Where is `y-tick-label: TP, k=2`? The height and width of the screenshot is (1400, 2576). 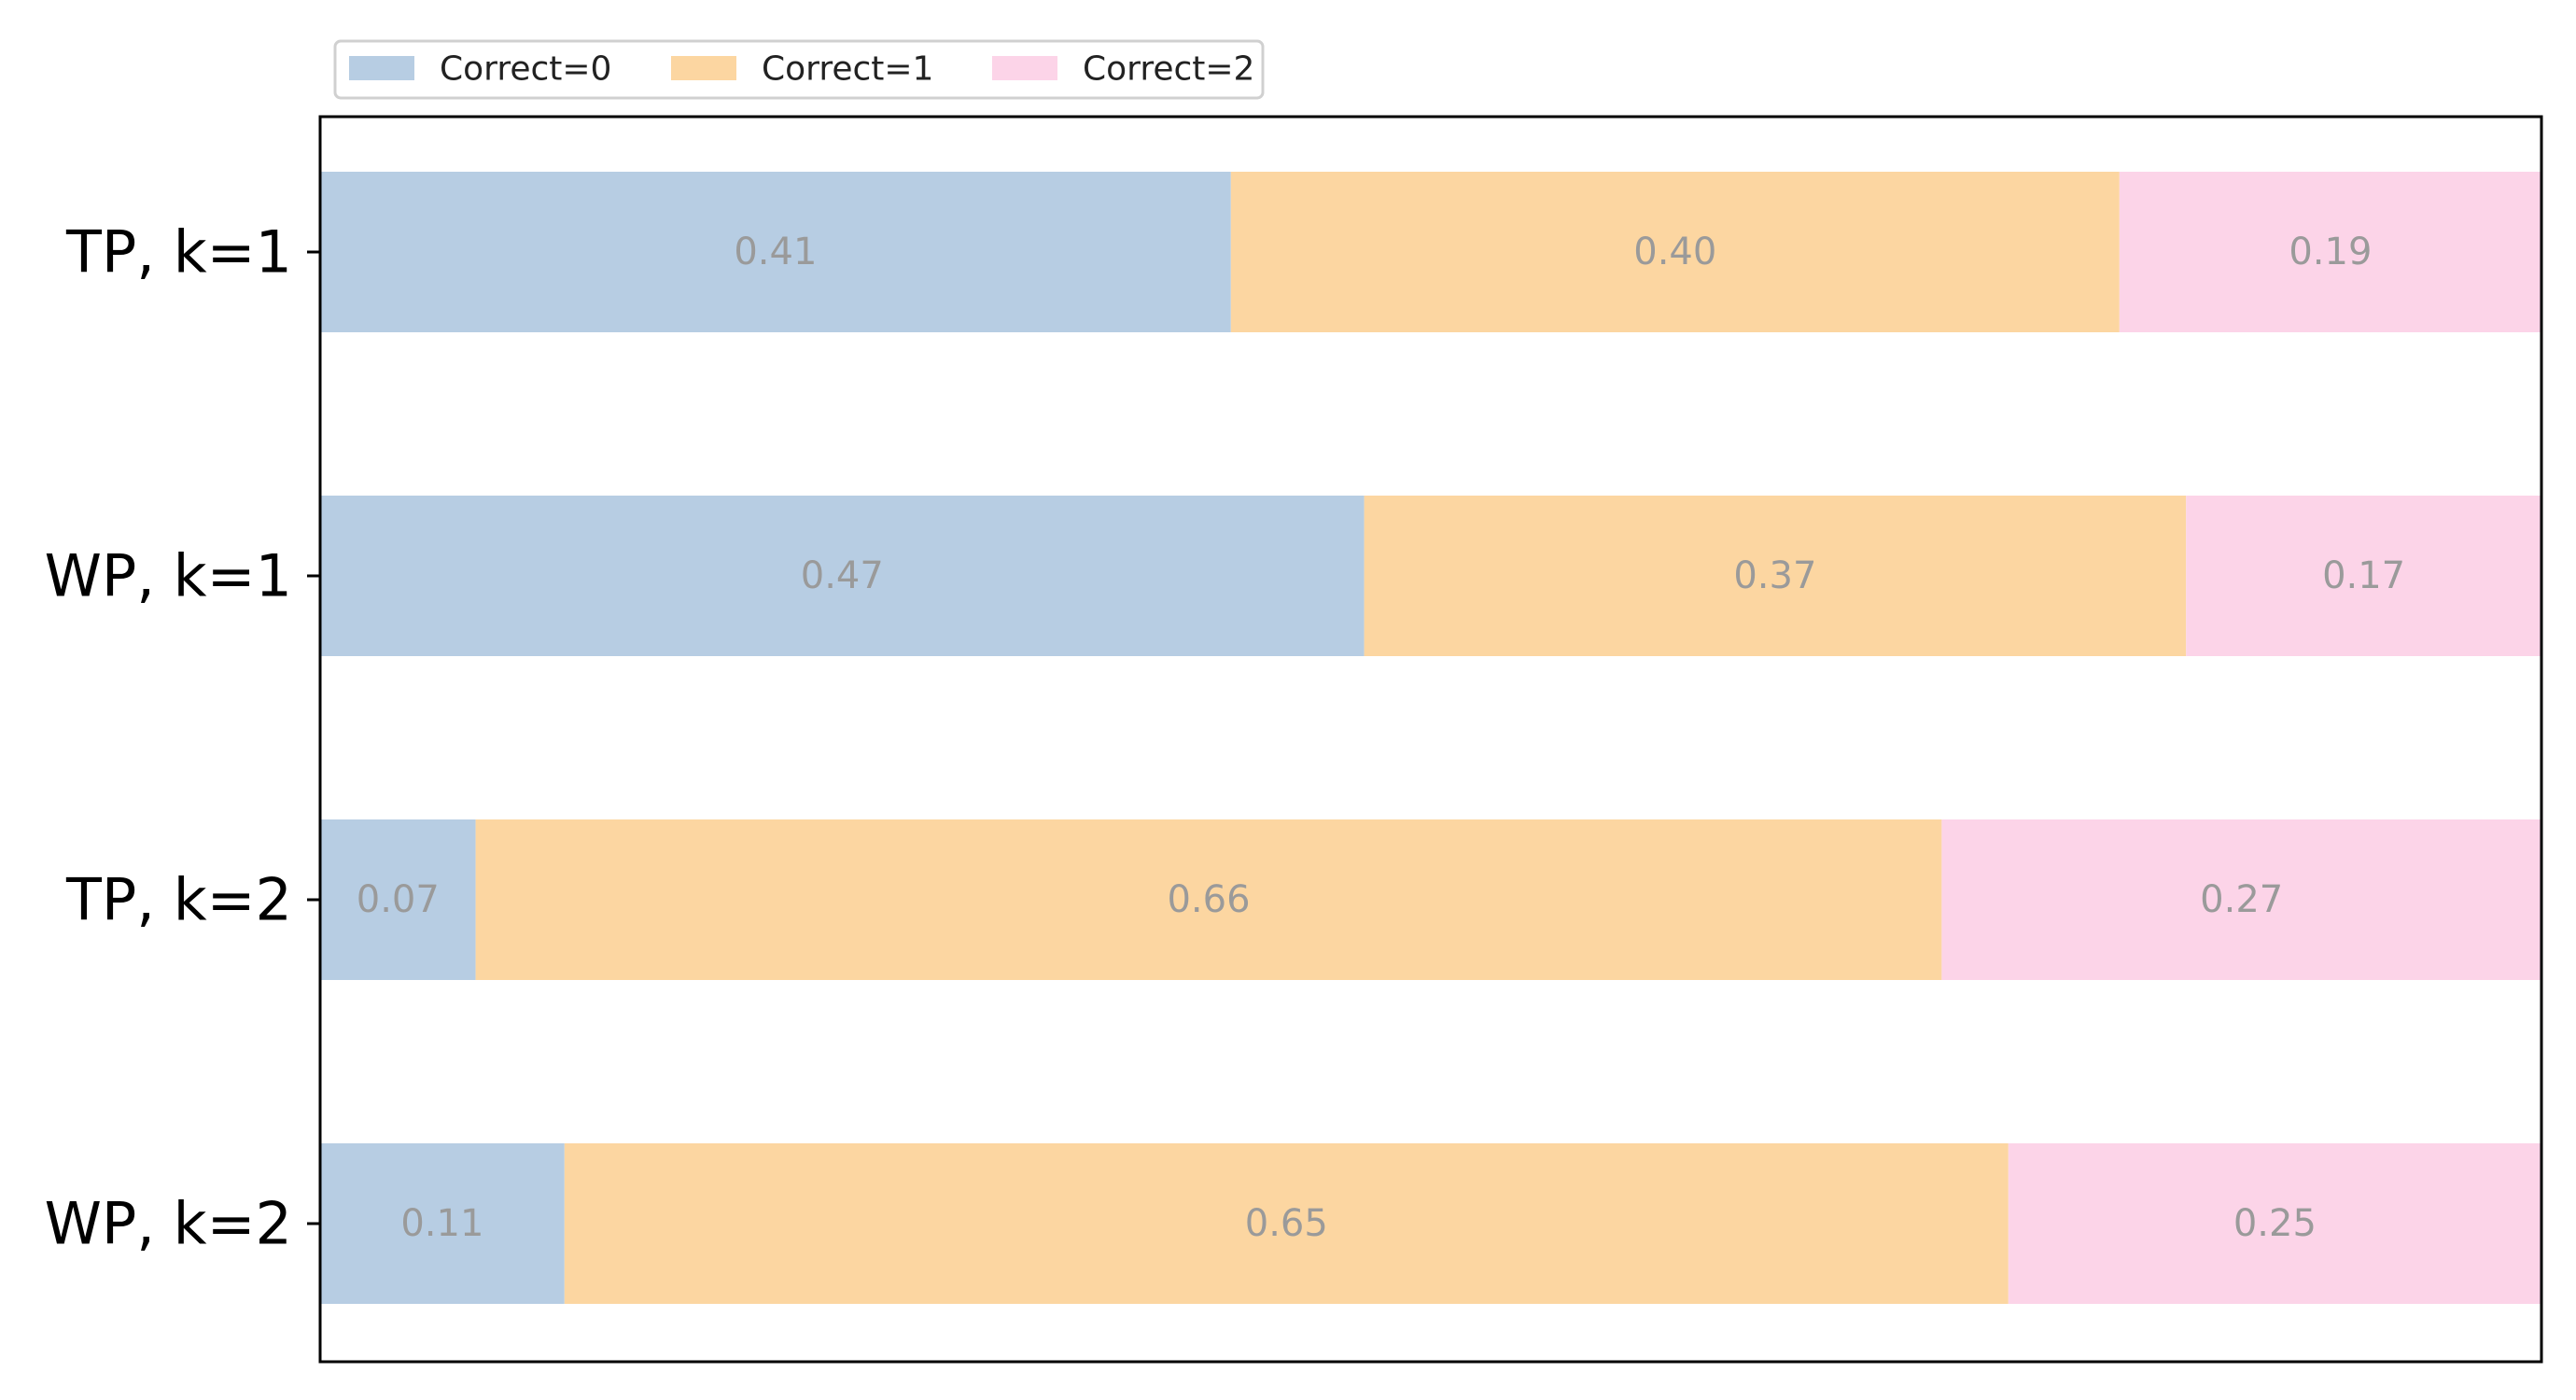
y-tick-label: TP, k=2 is located at coordinates (178, 900).